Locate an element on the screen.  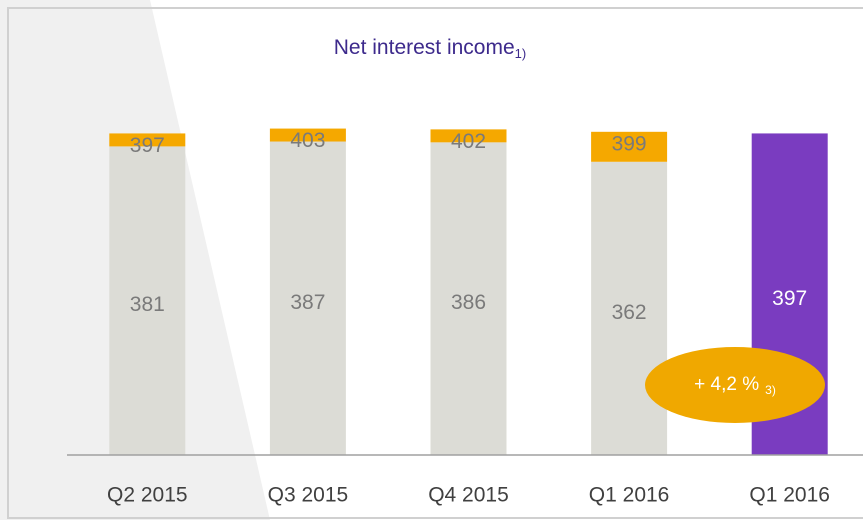
x-tick-label: Q4 2015 is located at coordinates (468, 495).